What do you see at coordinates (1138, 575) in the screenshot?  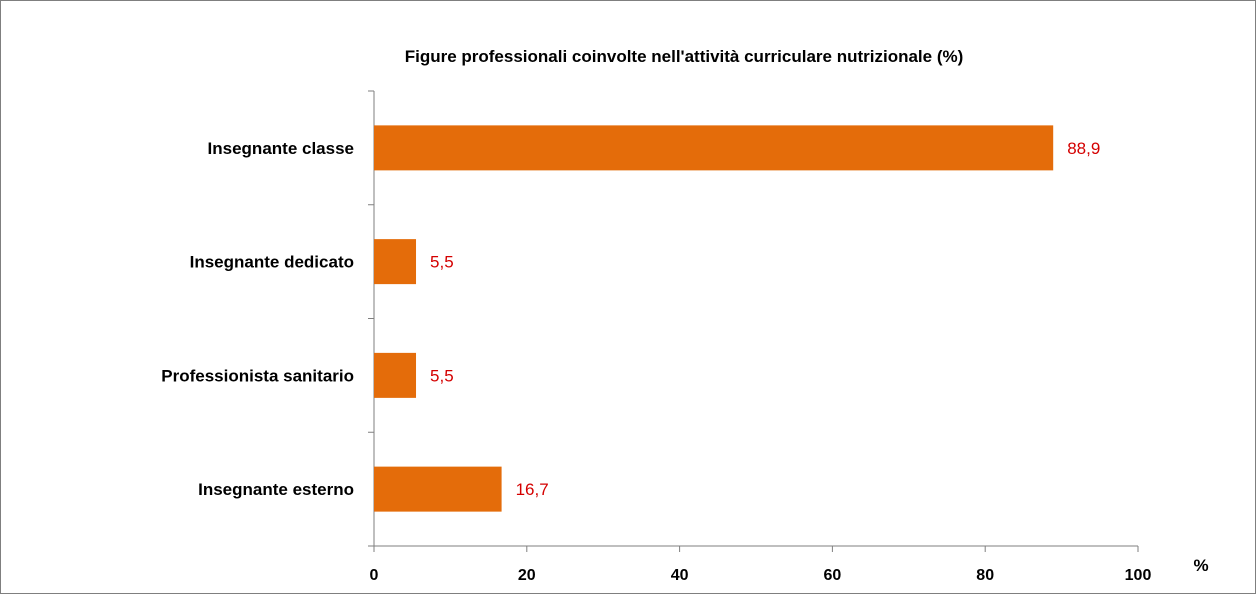 I see `x-tick-label: 100` at bounding box center [1138, 575].